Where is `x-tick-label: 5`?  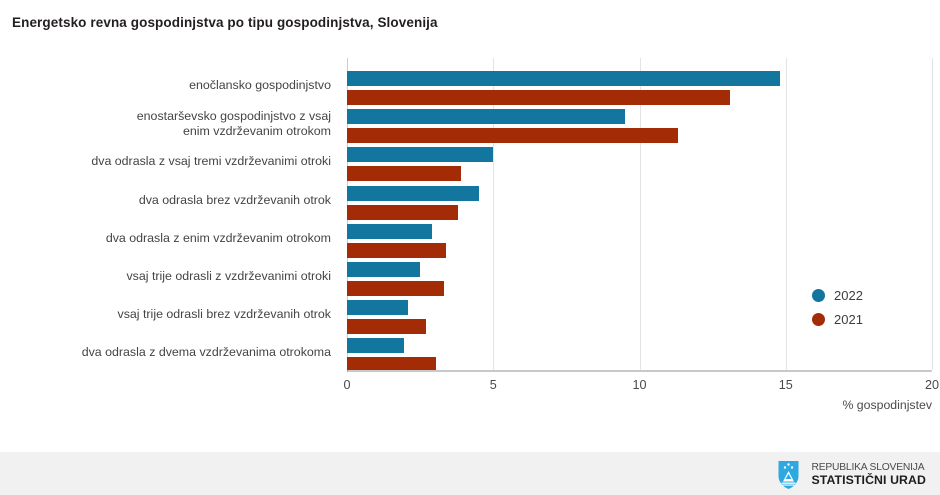
x-tick-label: 5 is located at coordinates (493, 385).